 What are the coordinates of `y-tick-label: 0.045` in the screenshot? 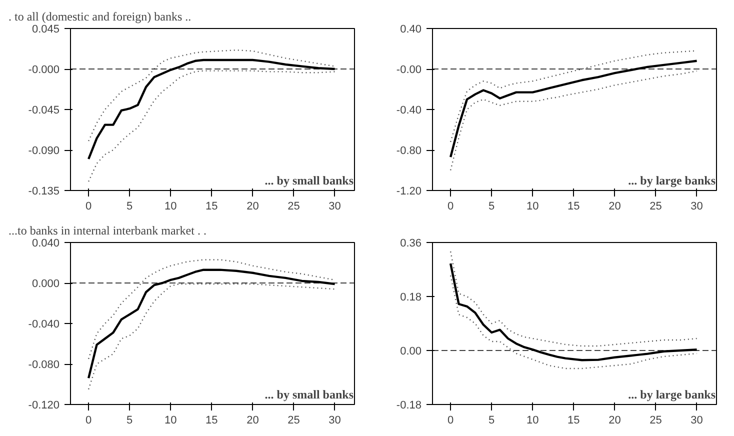 It's located at (46, 30).